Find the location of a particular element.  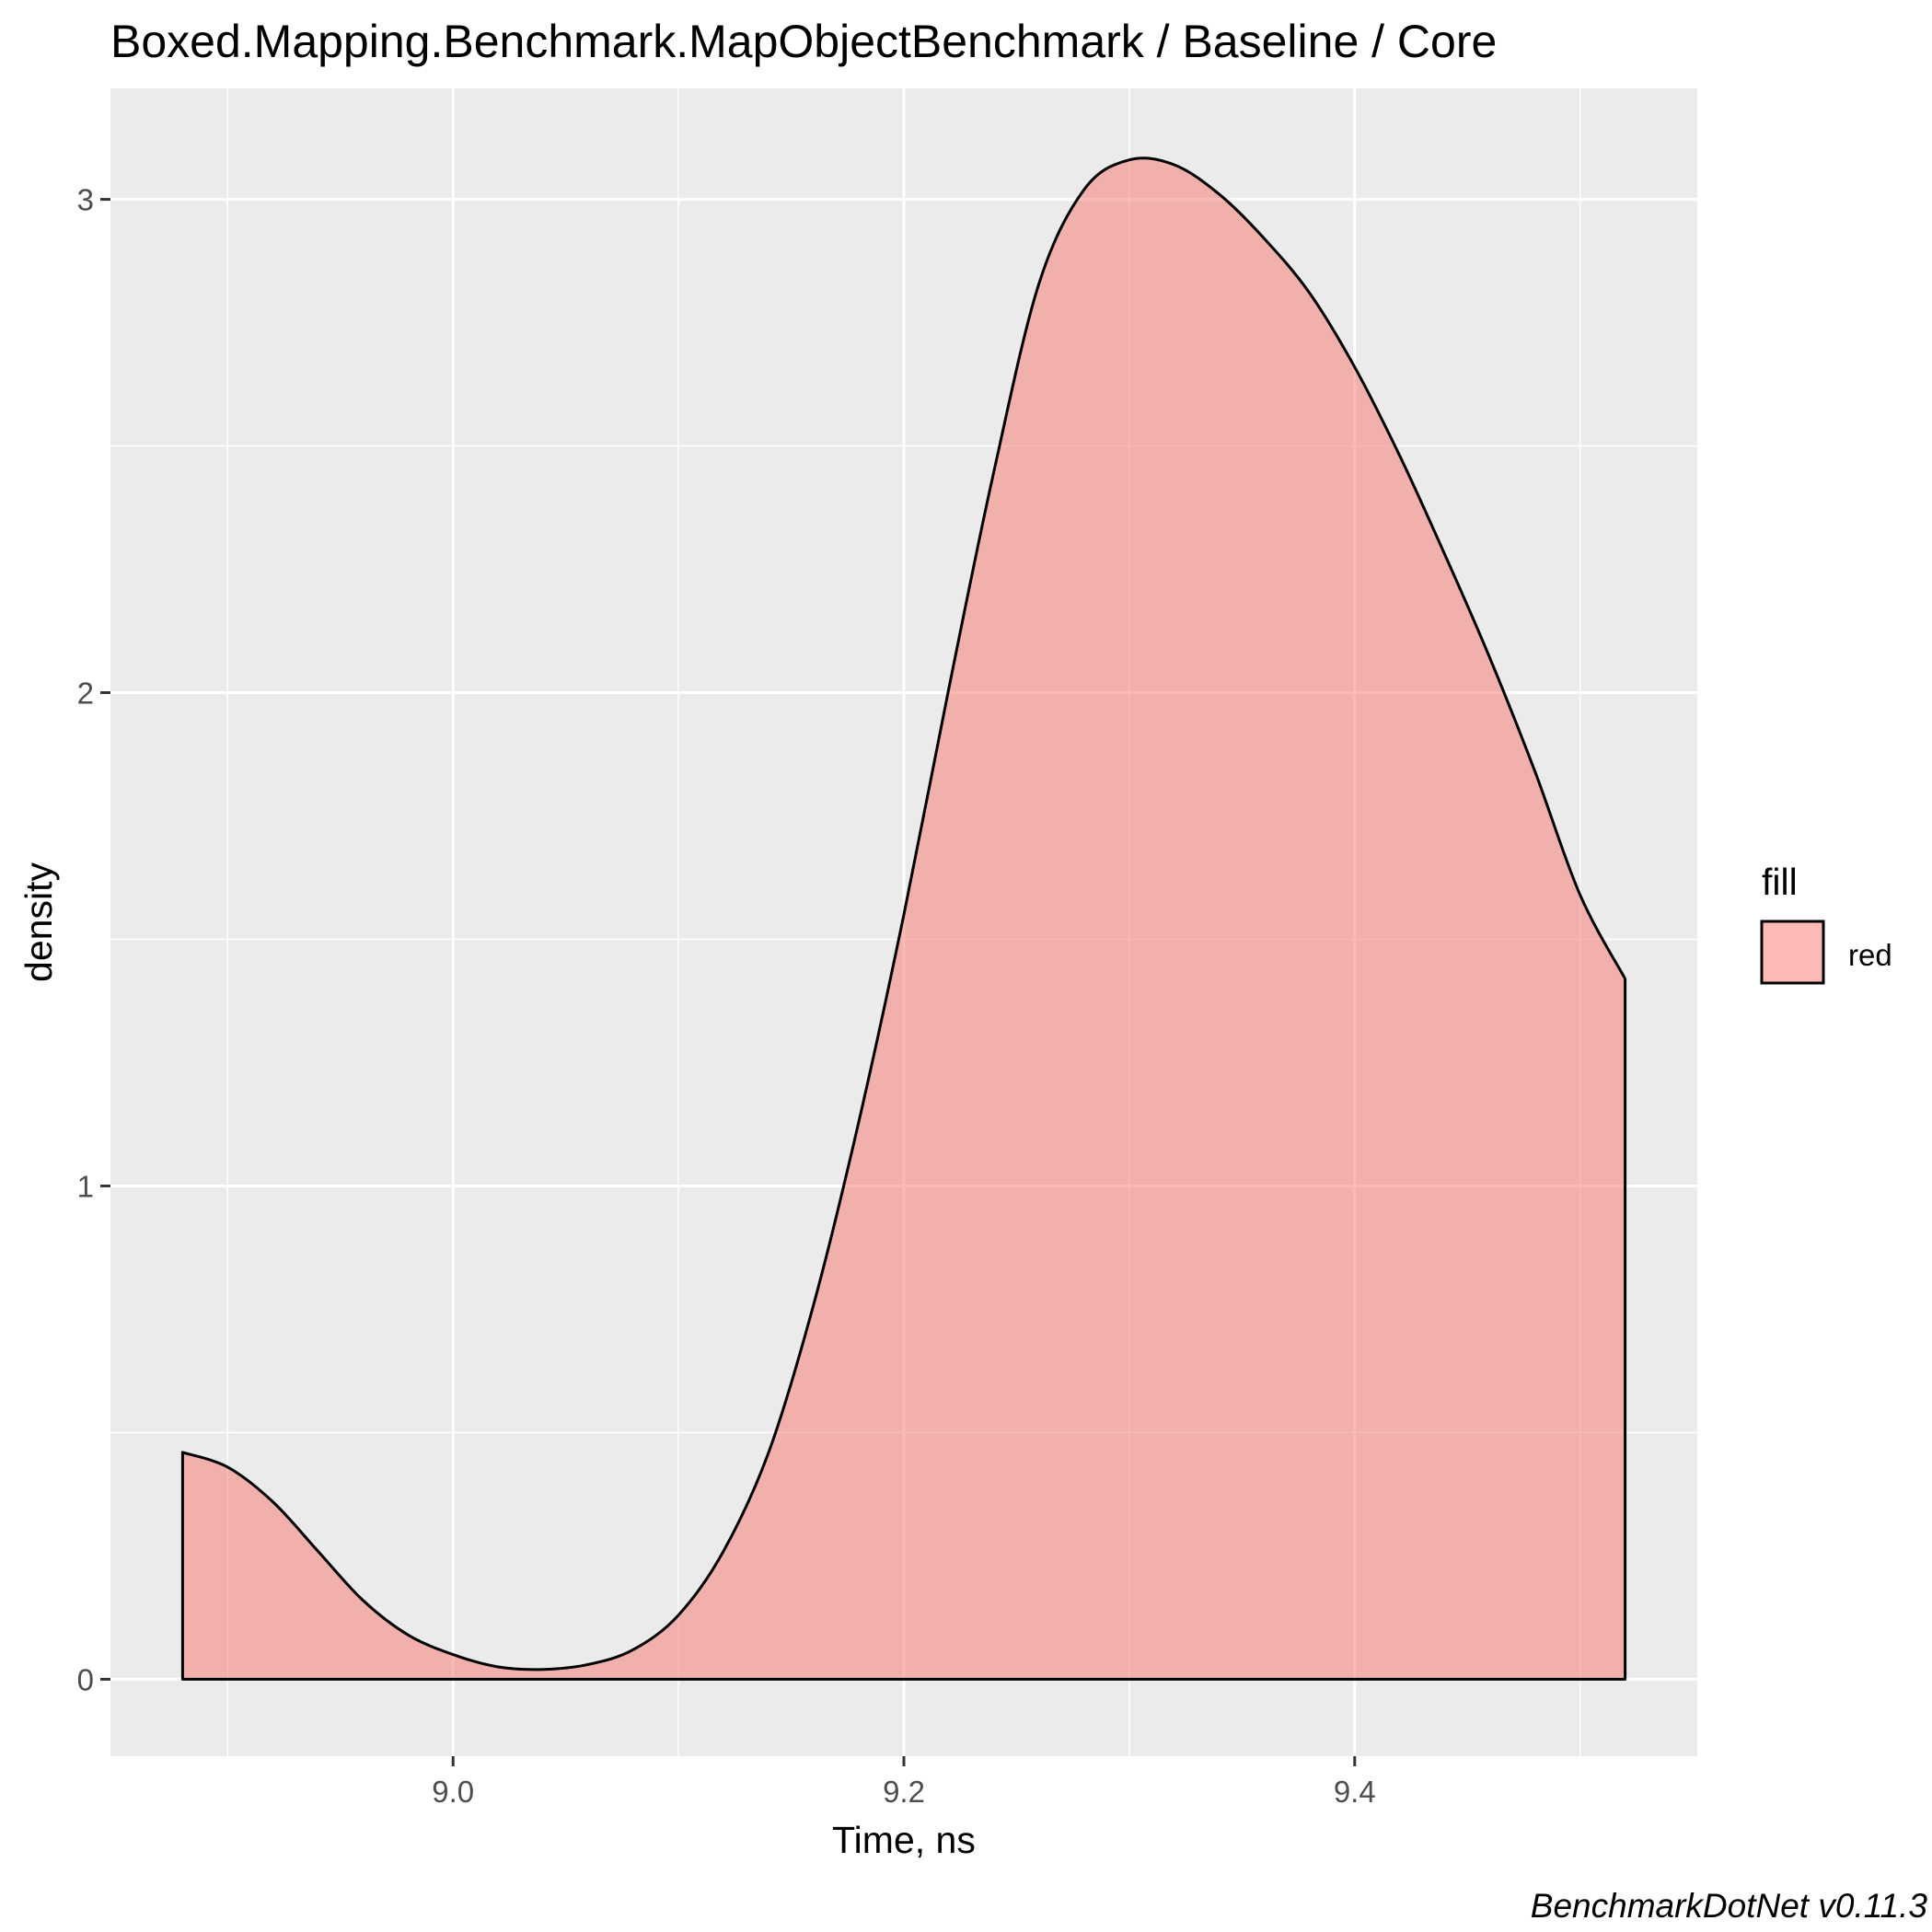

x-tick-label: 9.2 is located at coordinates (904, 1792).